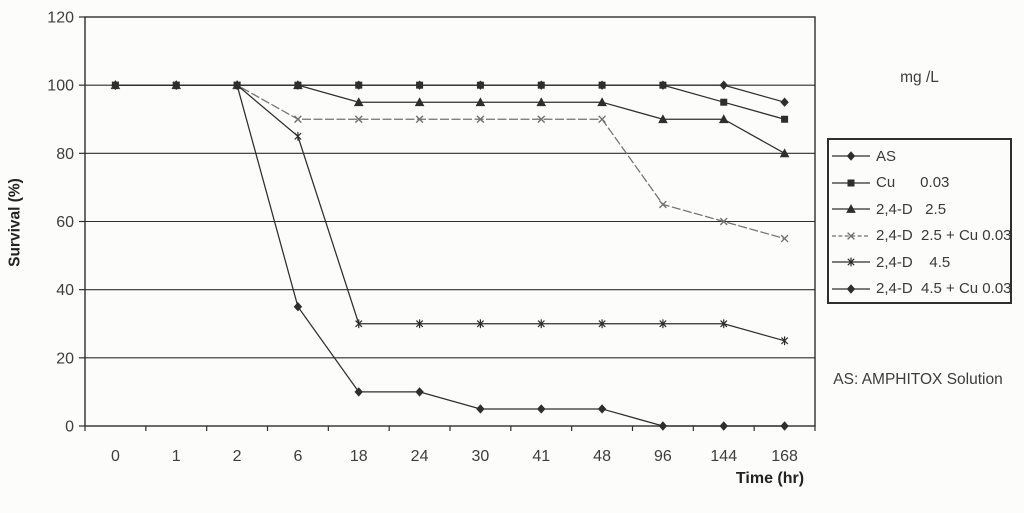 The height and width of the screenshot is (513, 1024). I want to click on y-tick-label: 0, so click(69, 427).